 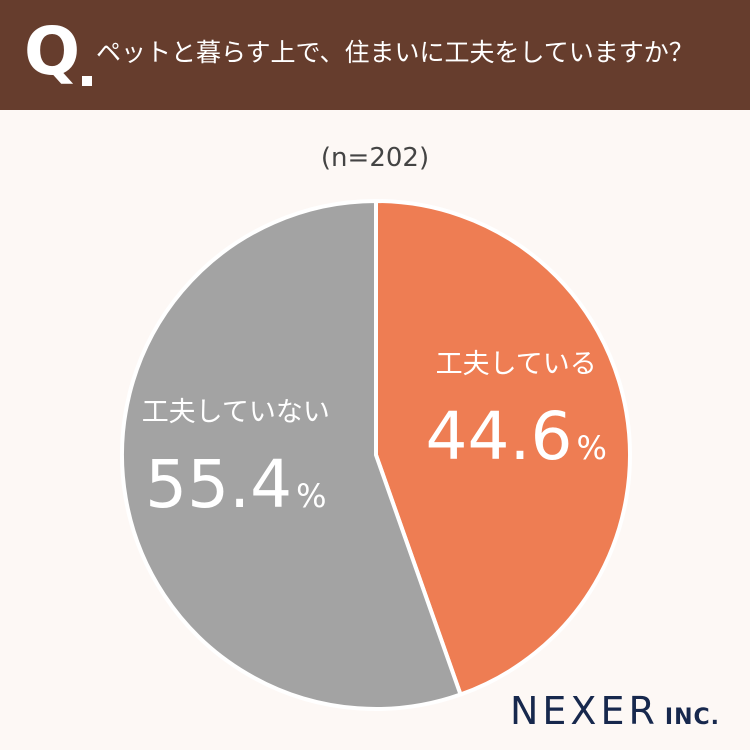 What do you see at coordinates (584, 711) in the screenshot?
I see `brand-name: NEXER` at bounding box center [584, 711].